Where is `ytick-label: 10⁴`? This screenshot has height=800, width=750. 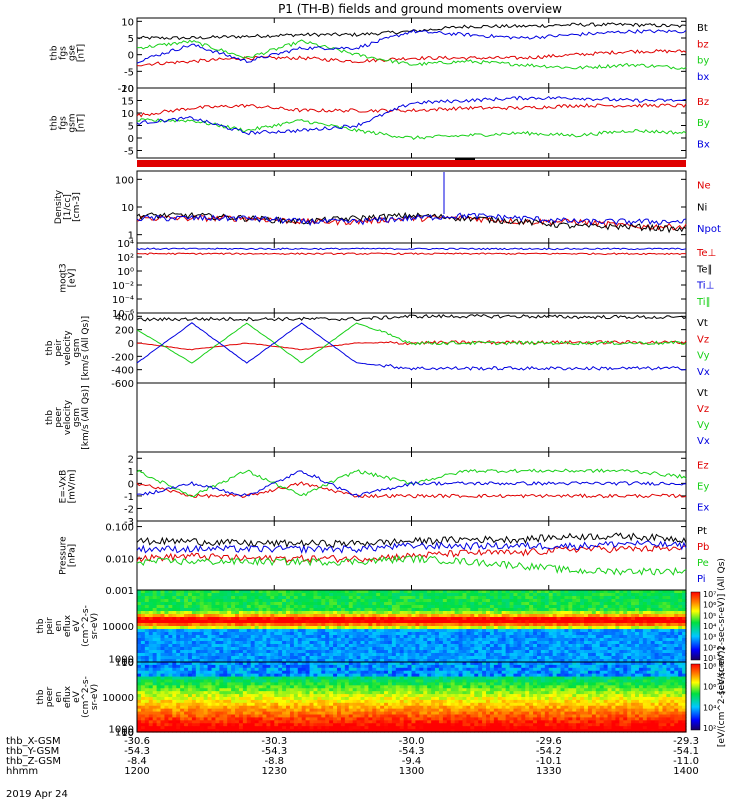
ytick-label: 10⁴ is located at coordinates (125, 244).